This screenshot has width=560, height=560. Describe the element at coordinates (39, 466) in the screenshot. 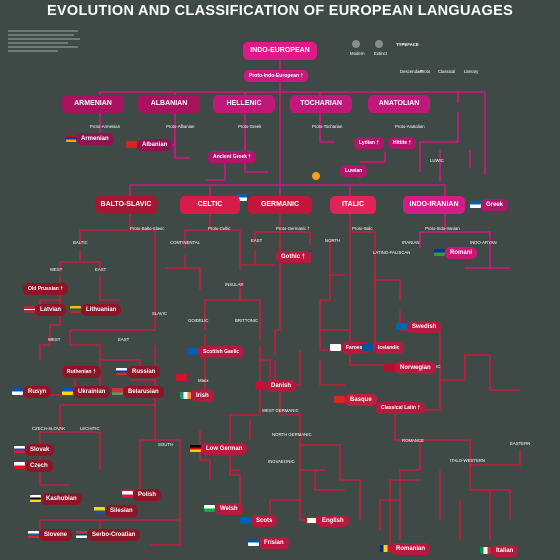

I see `language-czech: Czech` at that location.